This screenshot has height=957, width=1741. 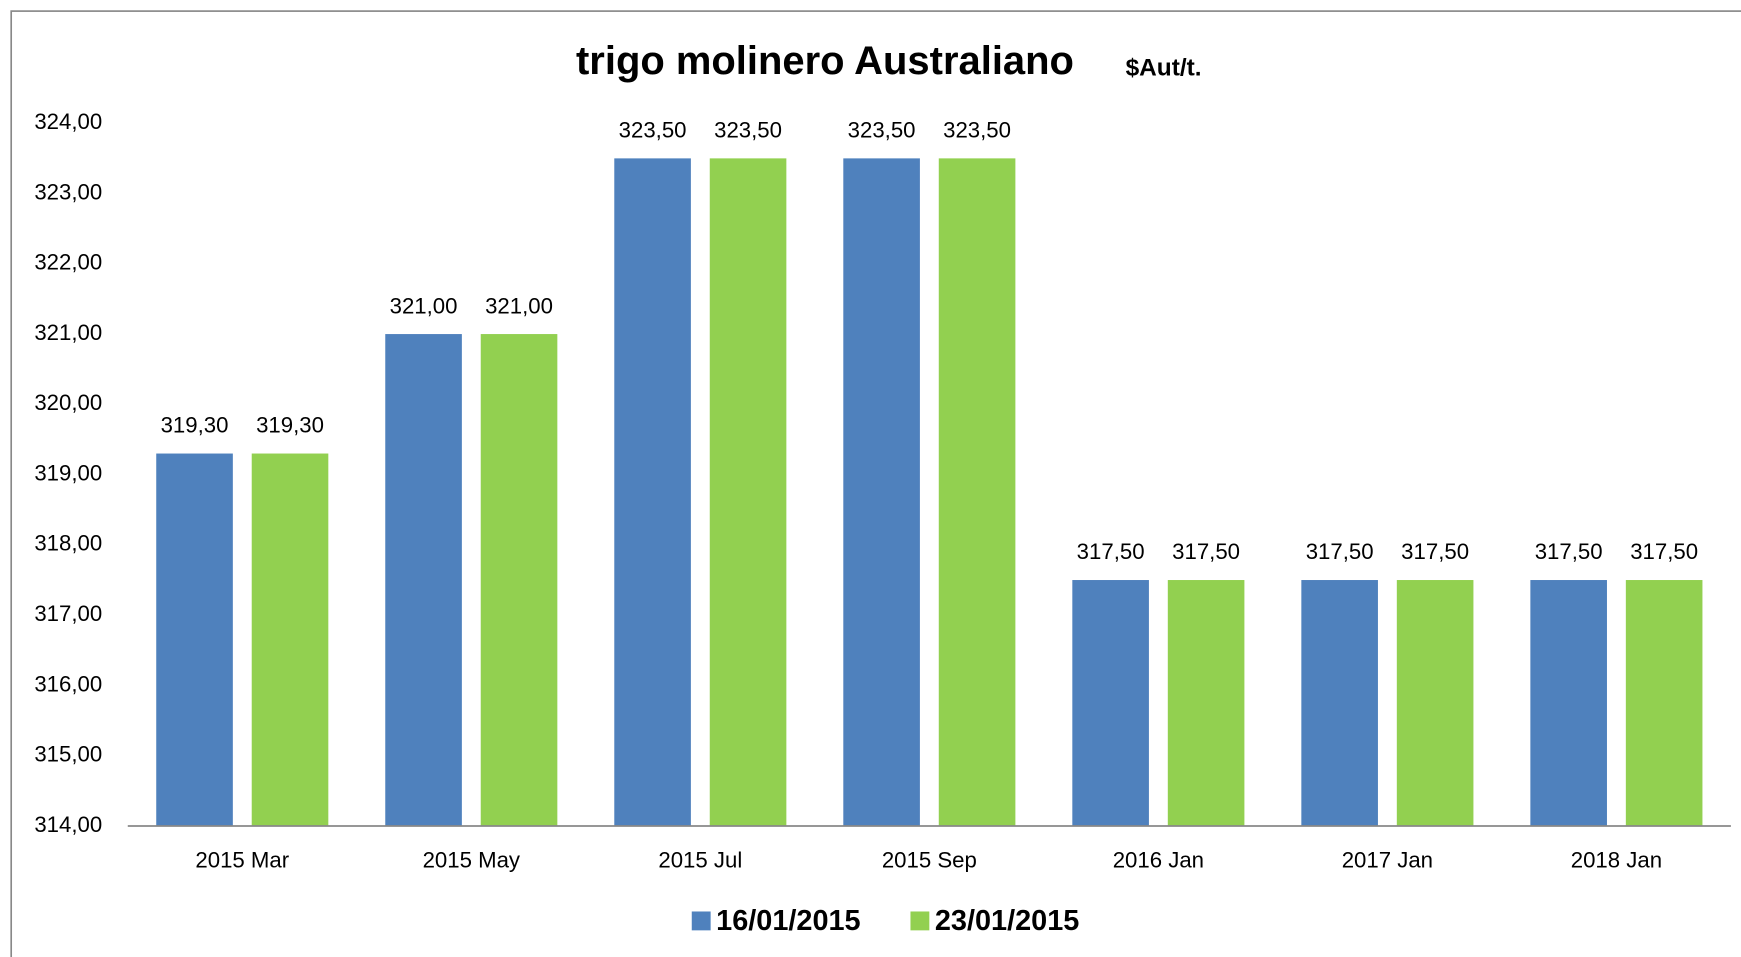 What do you see at coordinates (68, 332) in the screenshot?
I see `y-tick-label: 321,00` at bounding box center [68, 332].